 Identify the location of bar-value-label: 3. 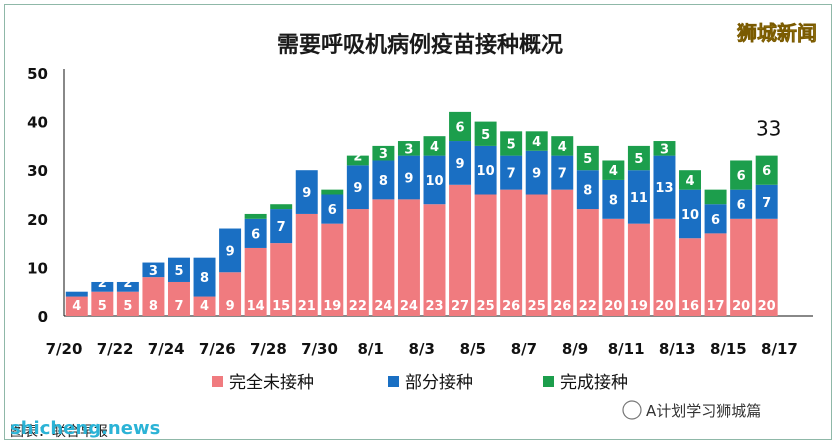
(153, 271).